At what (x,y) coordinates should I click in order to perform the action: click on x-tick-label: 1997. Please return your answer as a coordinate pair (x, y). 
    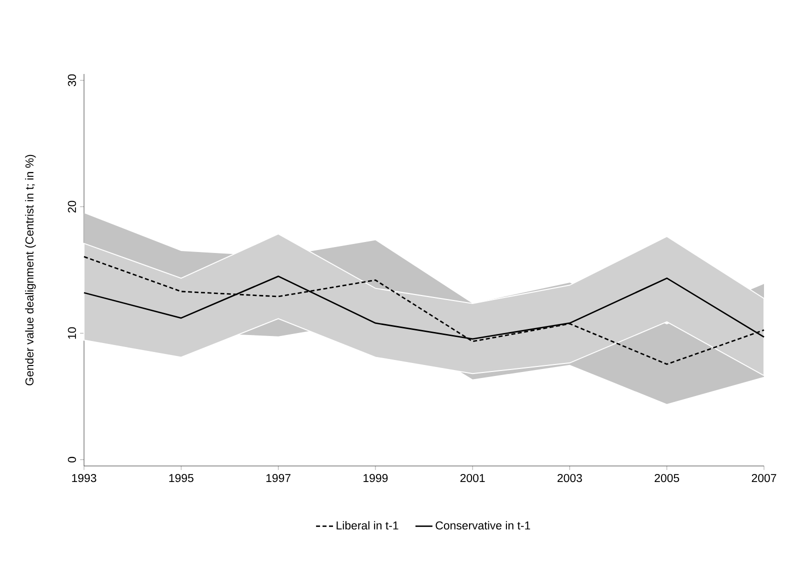
    Looking at the image, I should click on (278, 478).